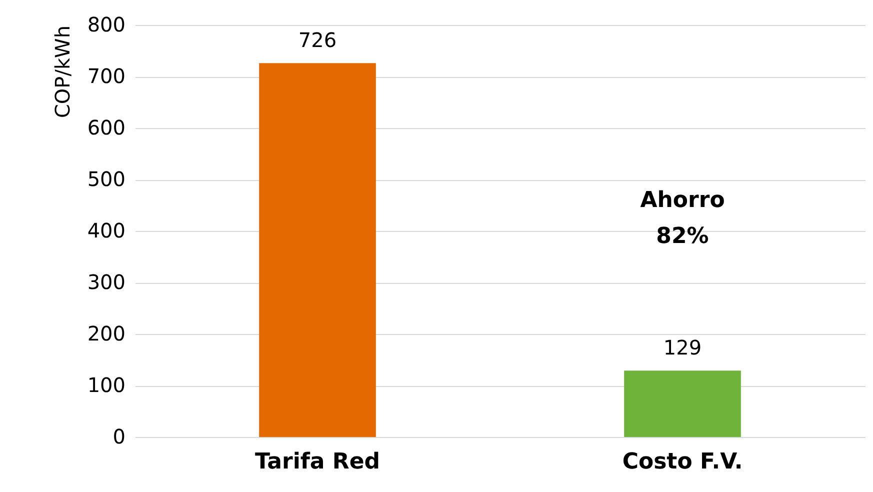 The height and width of the screenshot is (492, 873). I want to click on y-tick-label: 200, so click(106, 334).